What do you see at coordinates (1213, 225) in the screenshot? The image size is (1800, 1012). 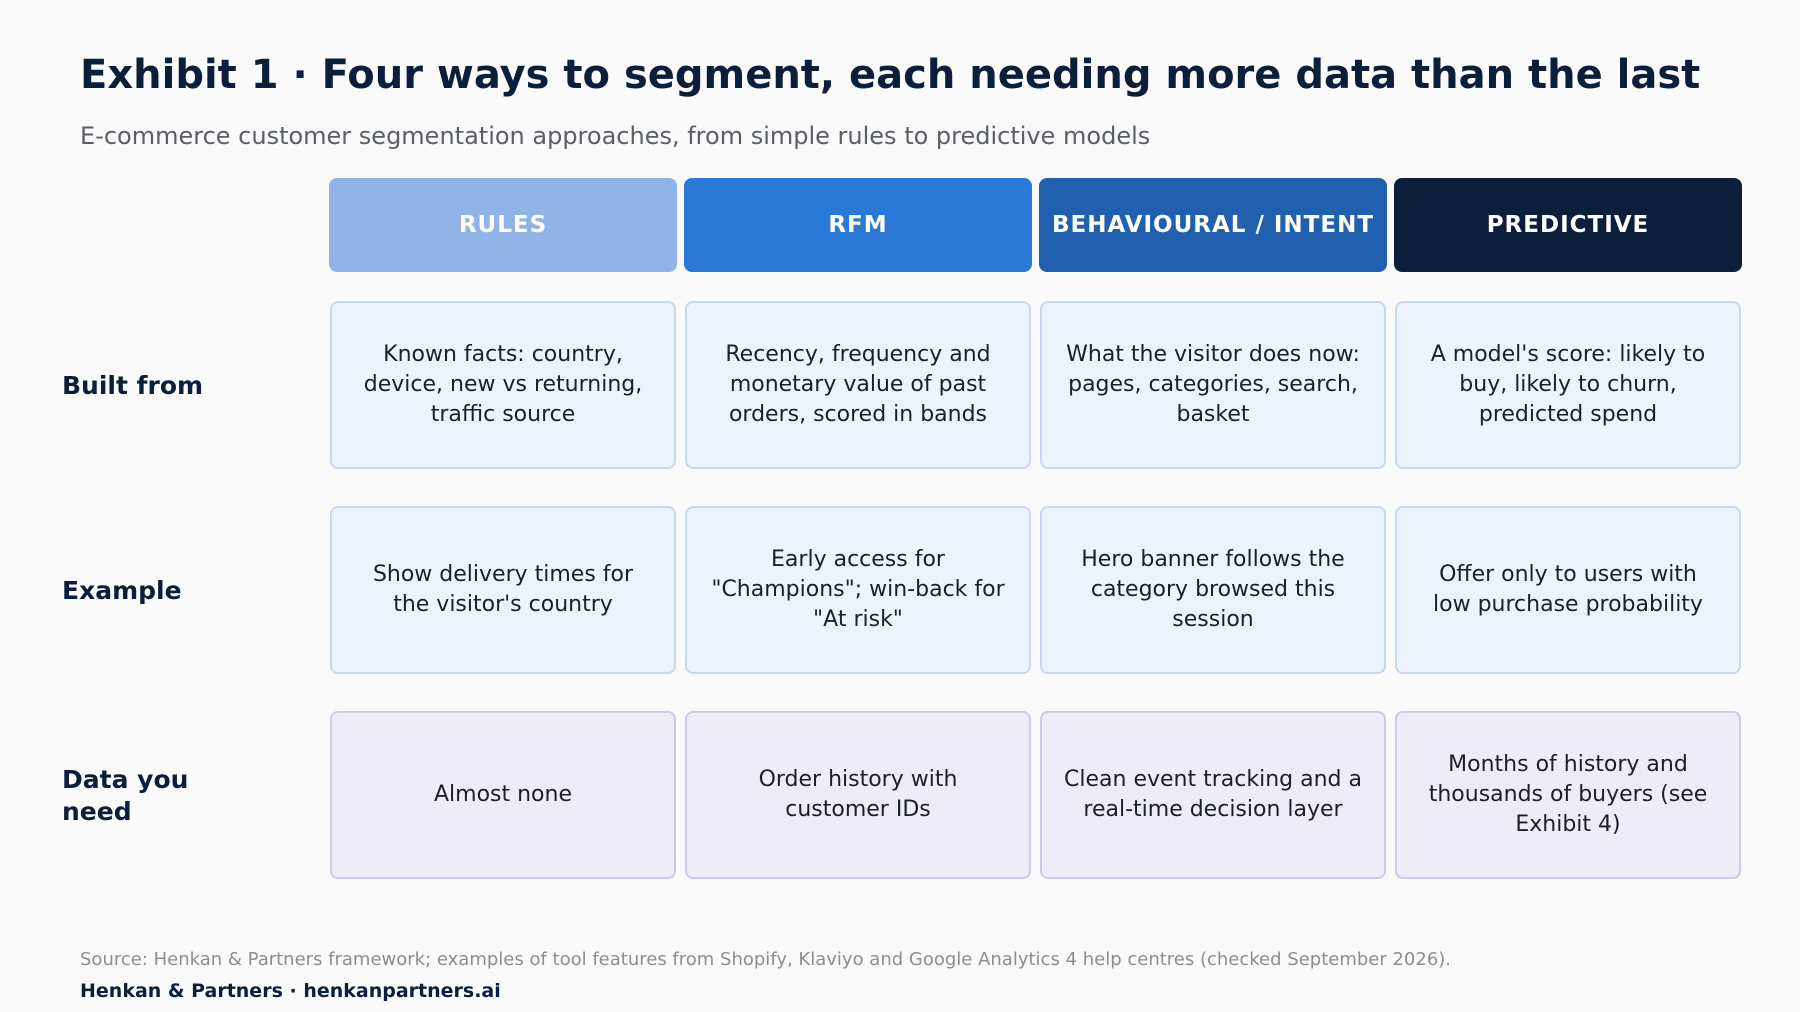 I see `column-header-behavioural: BEHAVIOURAL / INTENT` at bounding box center [1213, 225].